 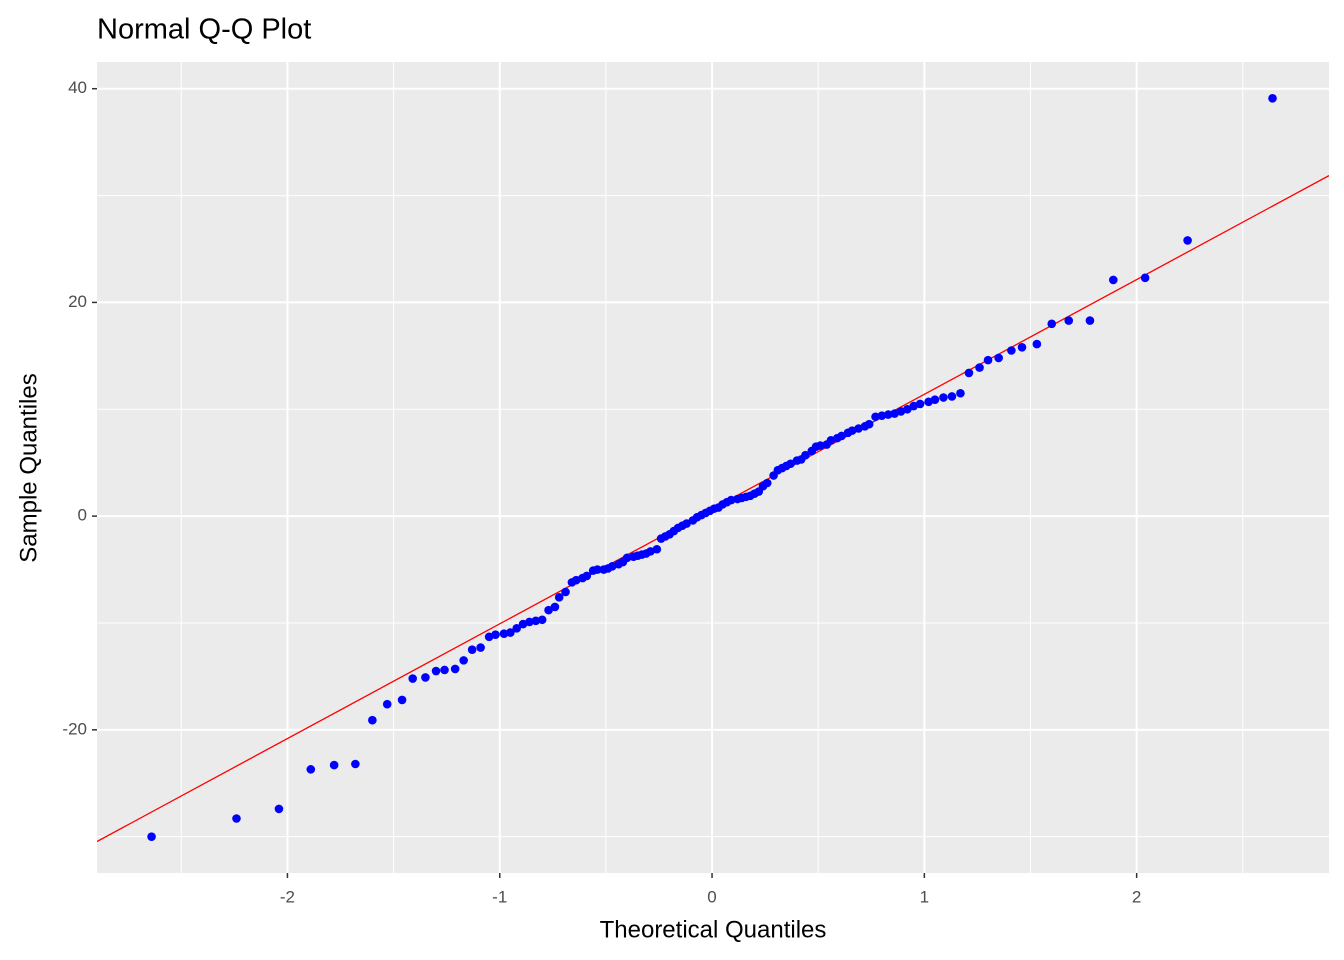 What do you see at coordinates (1136, 896) in the screenshot?
I see `x-tick-label: 2` at bounding box center [1136, 896].